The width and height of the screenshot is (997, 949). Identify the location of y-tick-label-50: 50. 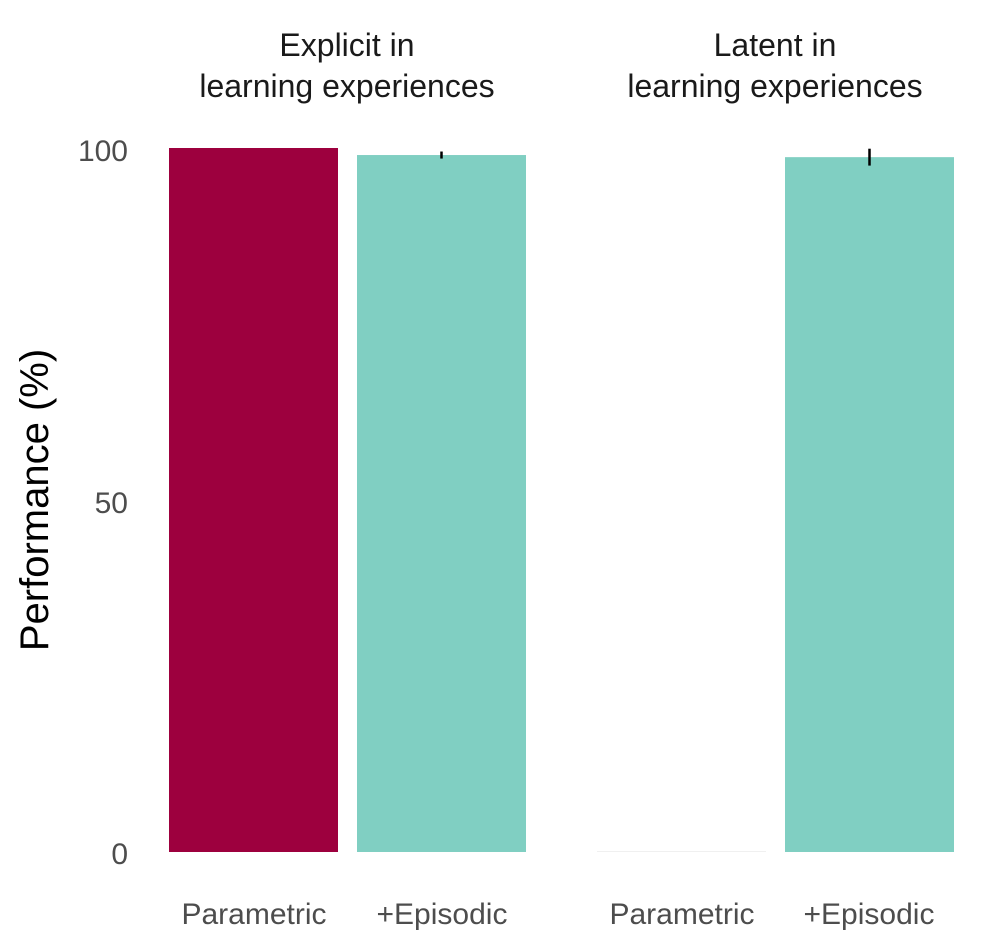
(111, 503).